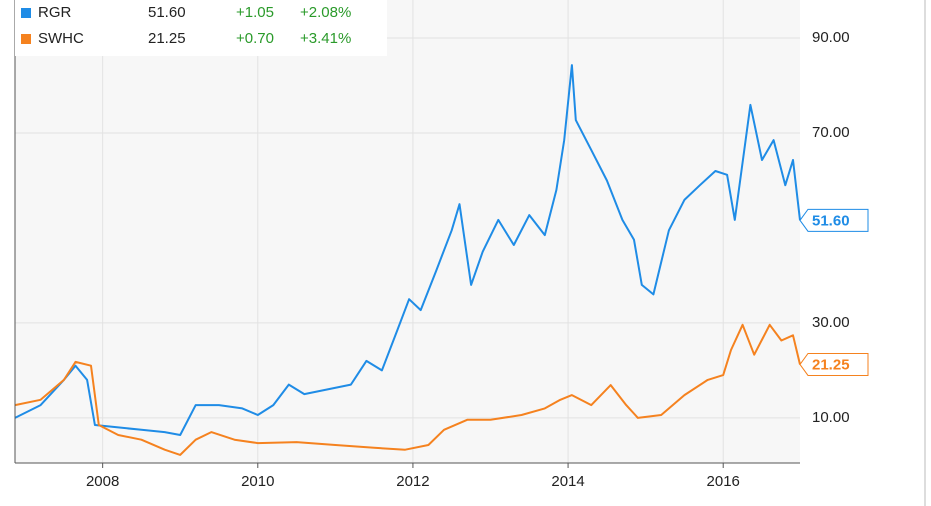 The image size is (931, 506). Describe the element at coordinates (201, 28) in the screenshot. I see `legend-box` at that location.